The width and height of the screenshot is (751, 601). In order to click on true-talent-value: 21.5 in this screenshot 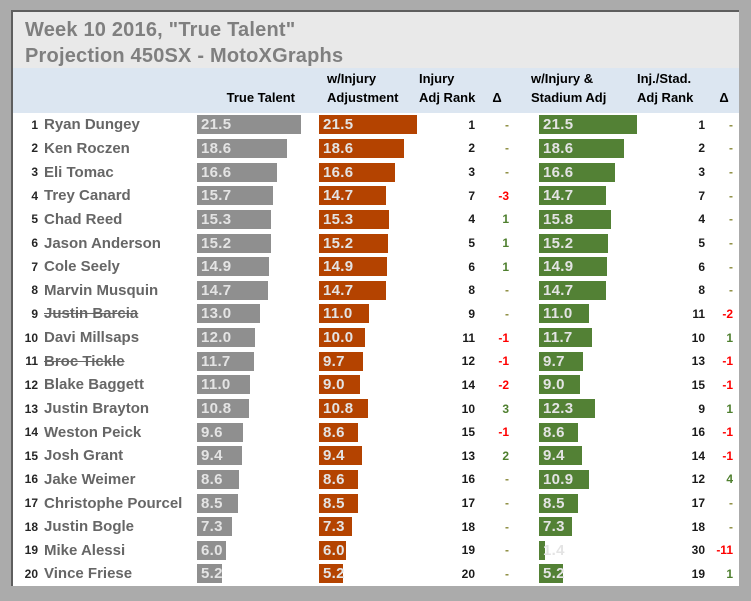, I will do `click(216, 125)`.